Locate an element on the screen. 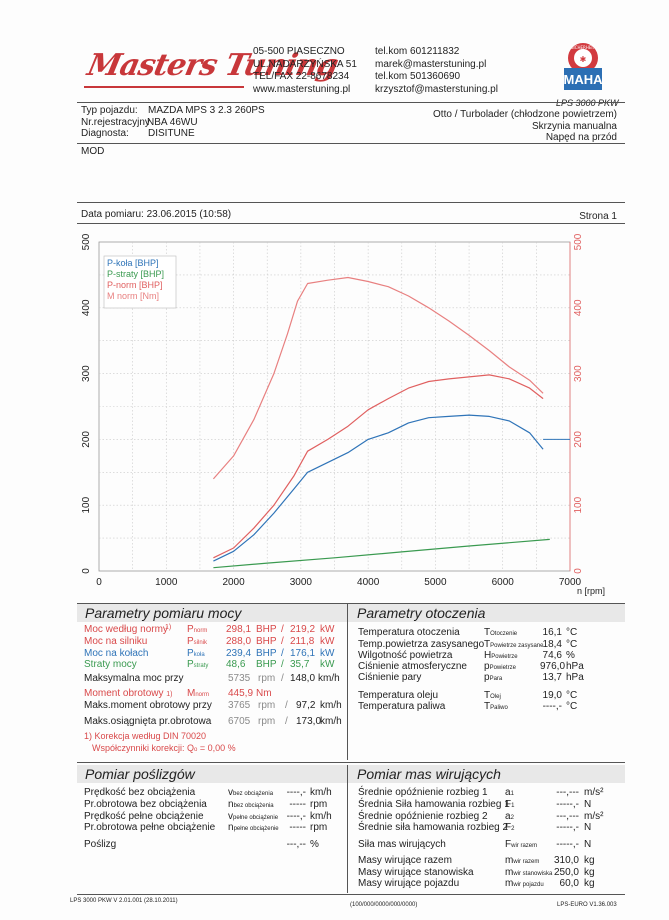  symbol-sub: bez obciążenia is located at coordinates (253, 806).